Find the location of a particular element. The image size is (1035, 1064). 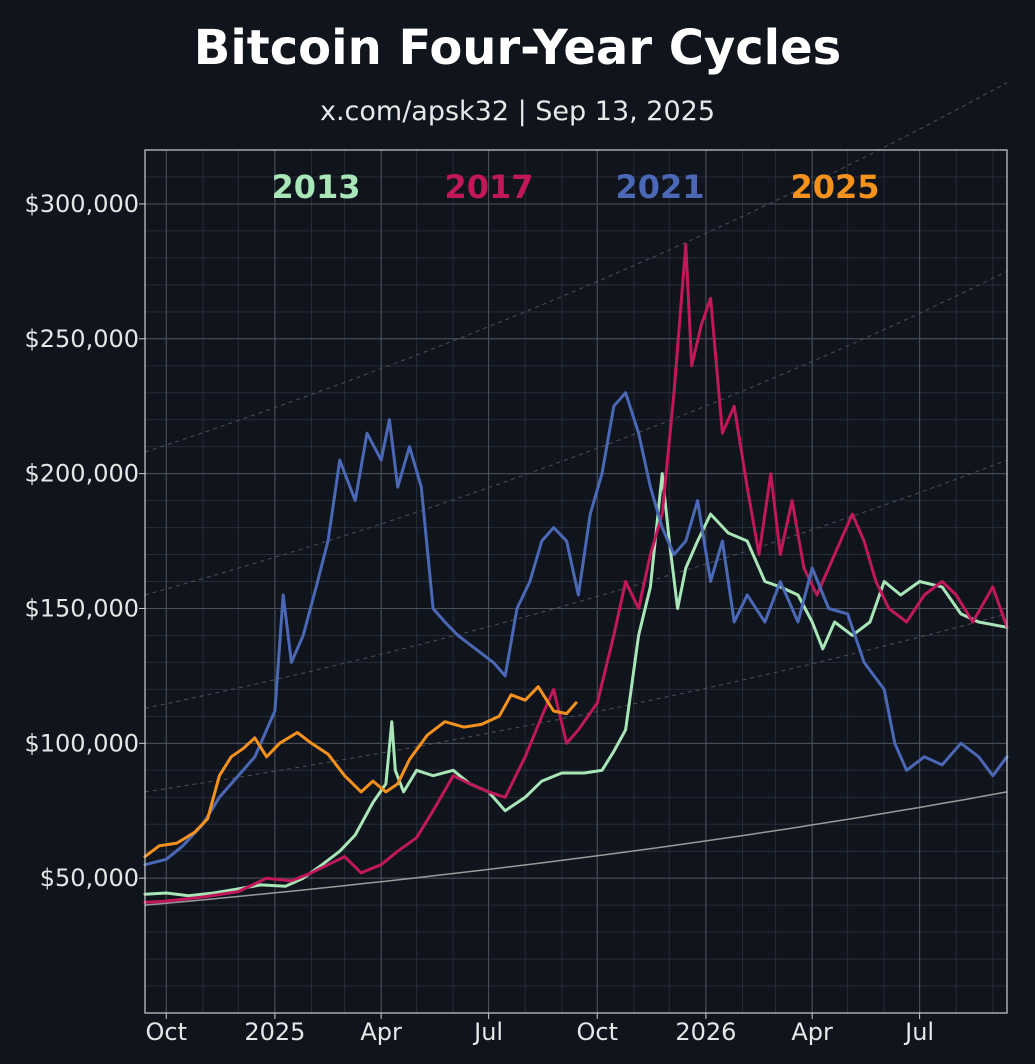

y-tick-label: $200,000 is located at coordinates (81, 474).